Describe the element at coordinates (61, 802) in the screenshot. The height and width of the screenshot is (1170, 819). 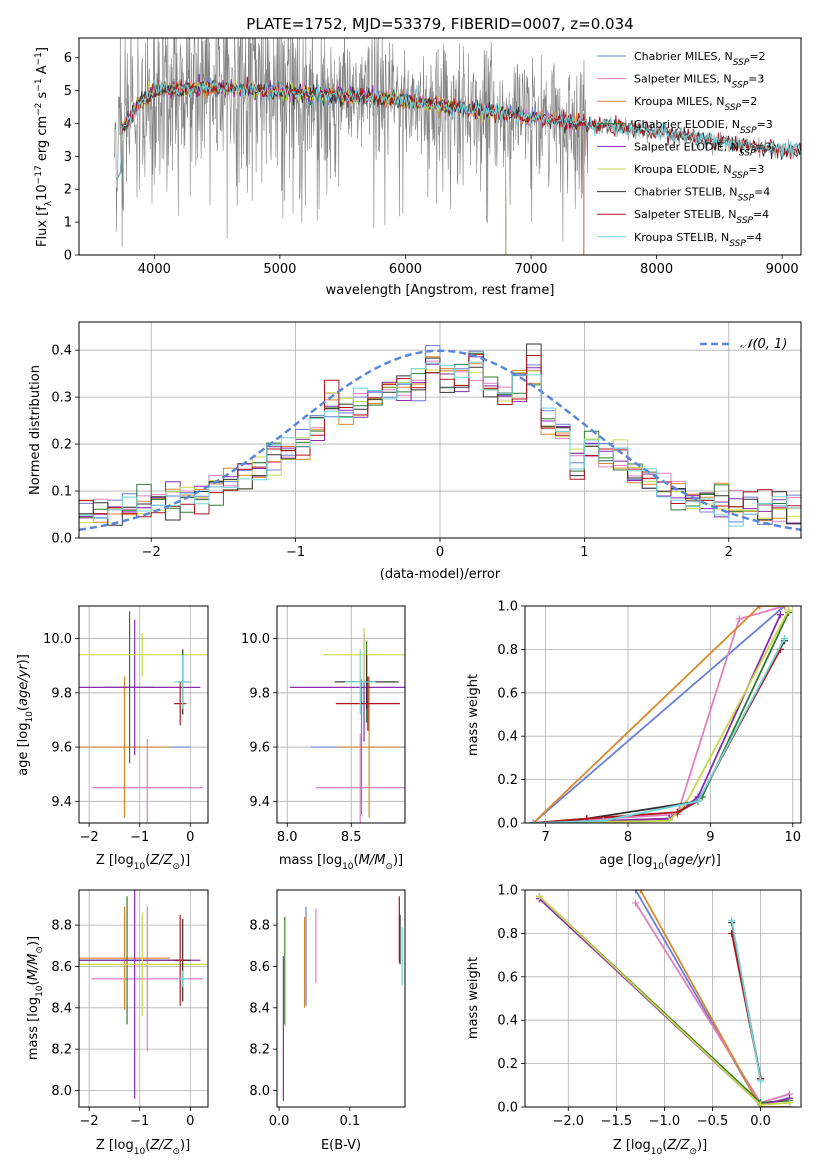
I see `age_vs_Z-ytick-label: 9.4` at that location.